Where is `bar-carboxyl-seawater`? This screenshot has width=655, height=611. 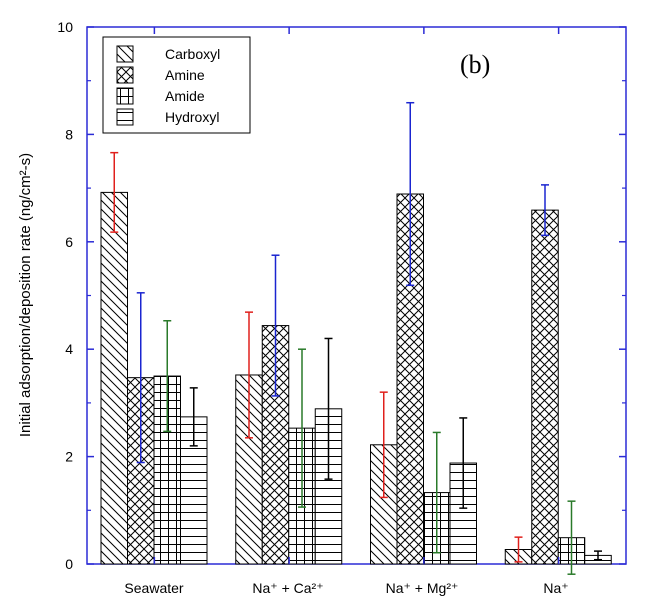
bar-carboxyl-seawater is located at coordinates (114, 378).